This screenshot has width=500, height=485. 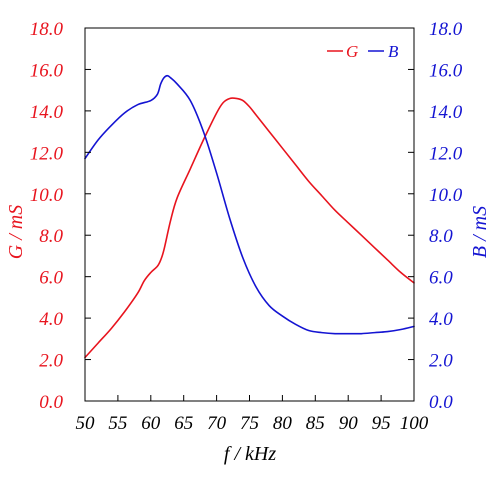 What do you see at coordinates (441, 402) in the screenshot?
I see `y-right-tick-label: 0.0` at bounding box center [441, 402].